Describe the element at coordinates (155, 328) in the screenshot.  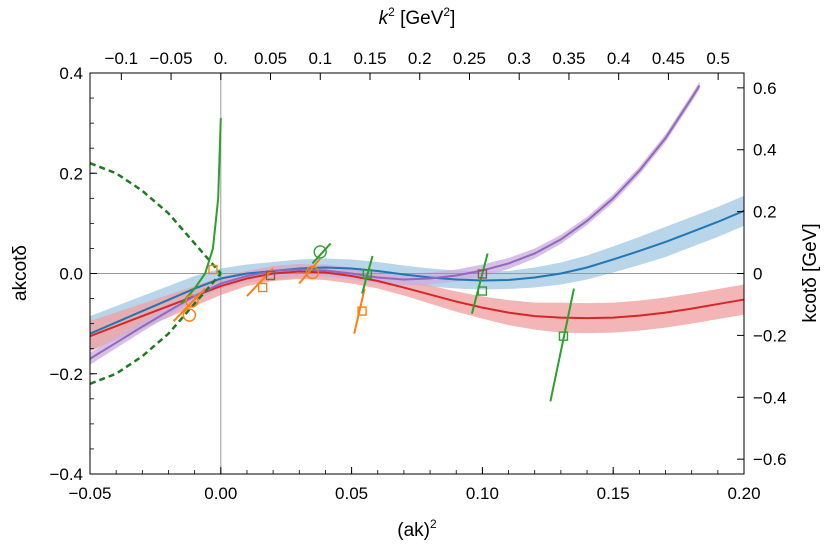
I see `dashed-curve-lower` at that location.